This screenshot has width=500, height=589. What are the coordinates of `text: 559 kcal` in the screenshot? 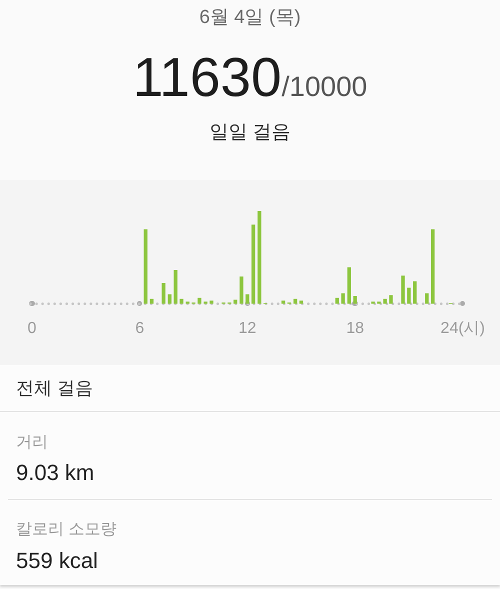 It's located at (57, 560).